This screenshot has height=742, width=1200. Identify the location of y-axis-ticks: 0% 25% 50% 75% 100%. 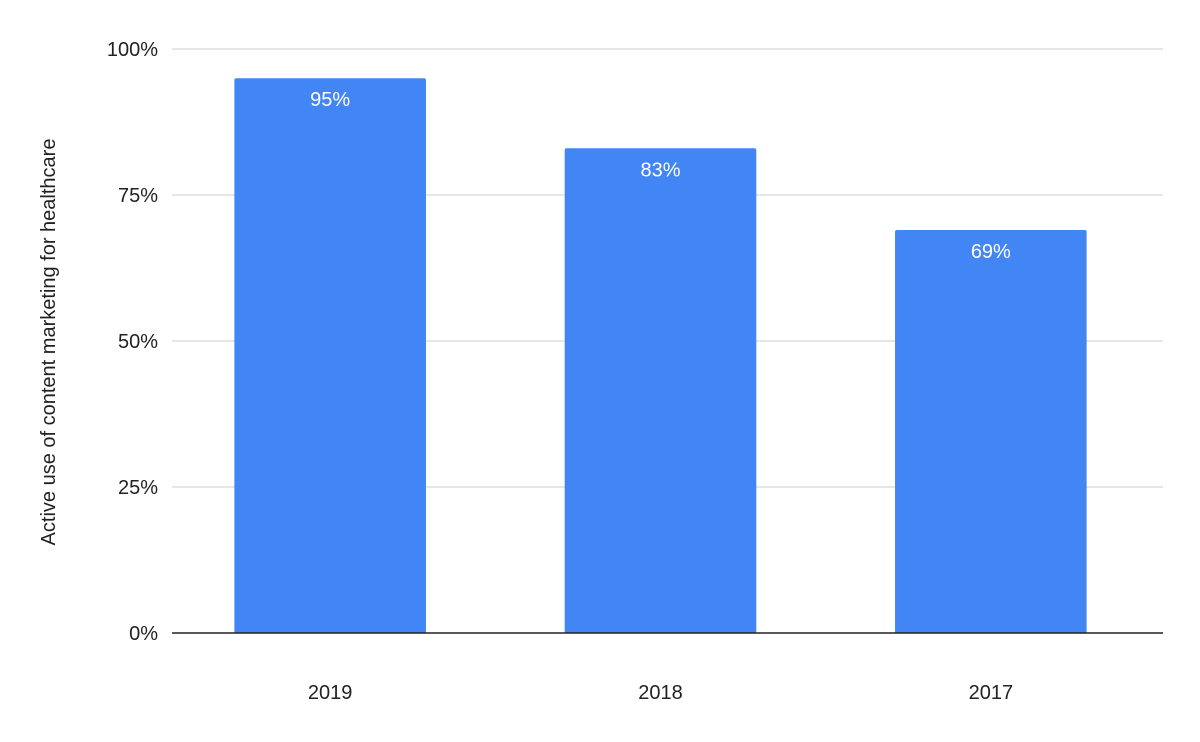
(132, 342).